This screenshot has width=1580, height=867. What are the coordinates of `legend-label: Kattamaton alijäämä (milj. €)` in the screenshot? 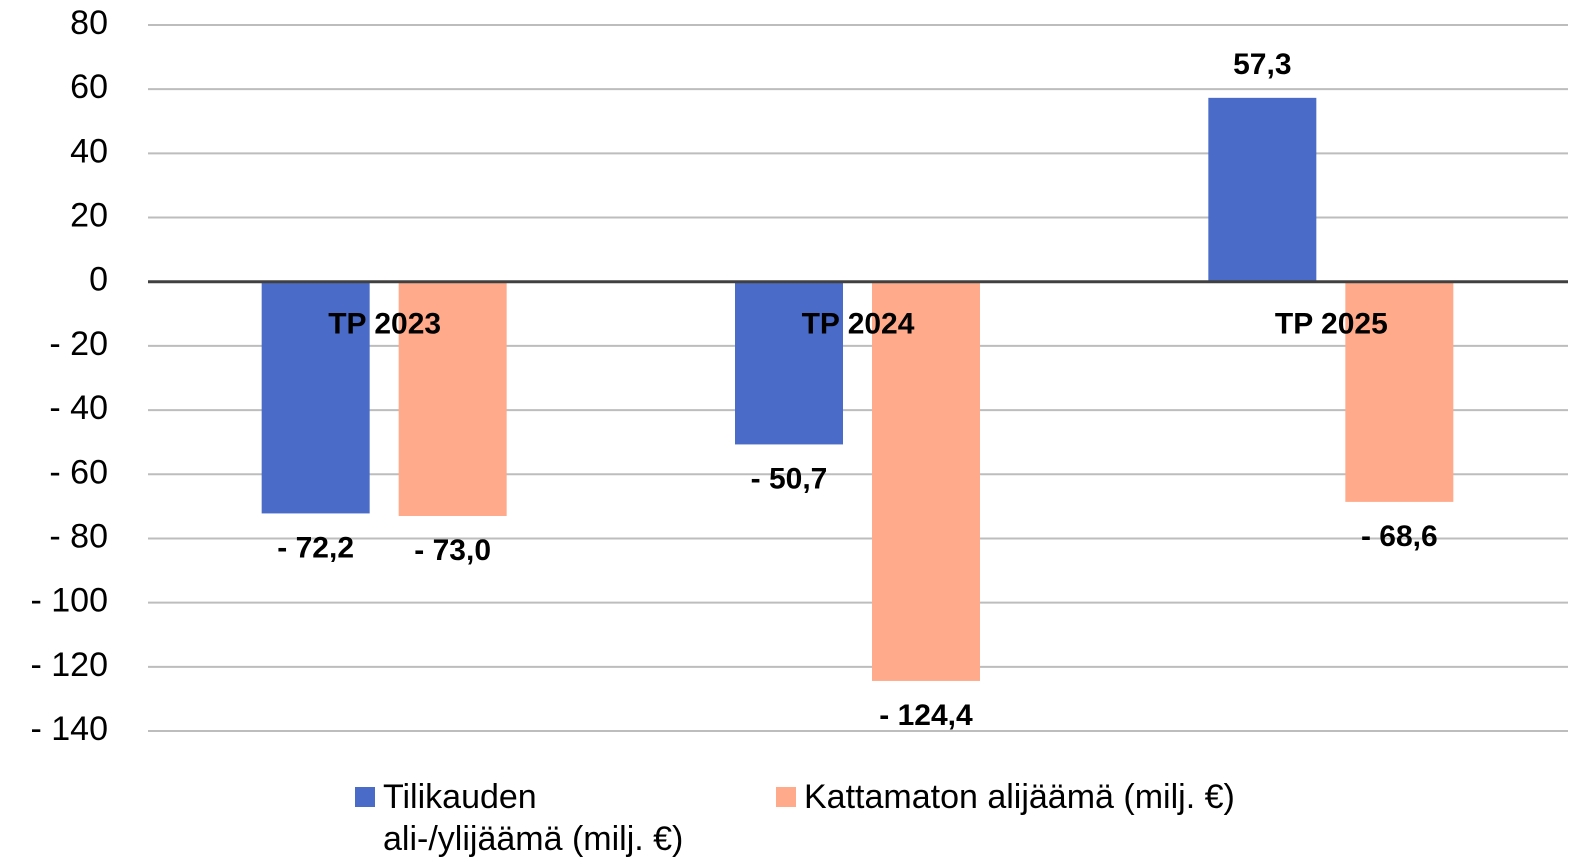 It's located at (1019, 797).